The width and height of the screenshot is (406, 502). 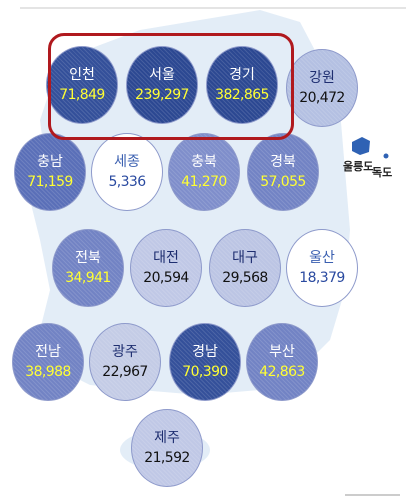 I want to click on region-value: 21,592, so click(x=167, y=458).